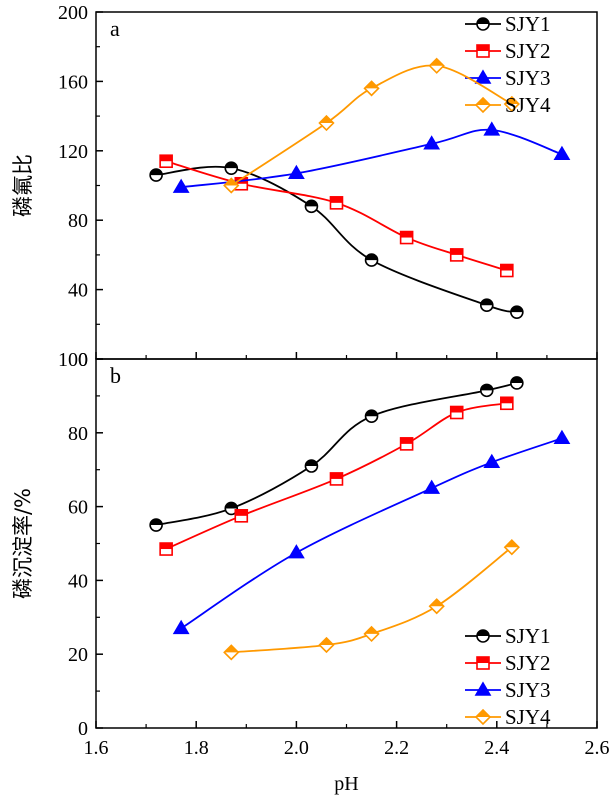 The height and width of the screenshot is (800, 615). I want to click on panel-a-point-SJY1-2-fill, so click(311, 203).